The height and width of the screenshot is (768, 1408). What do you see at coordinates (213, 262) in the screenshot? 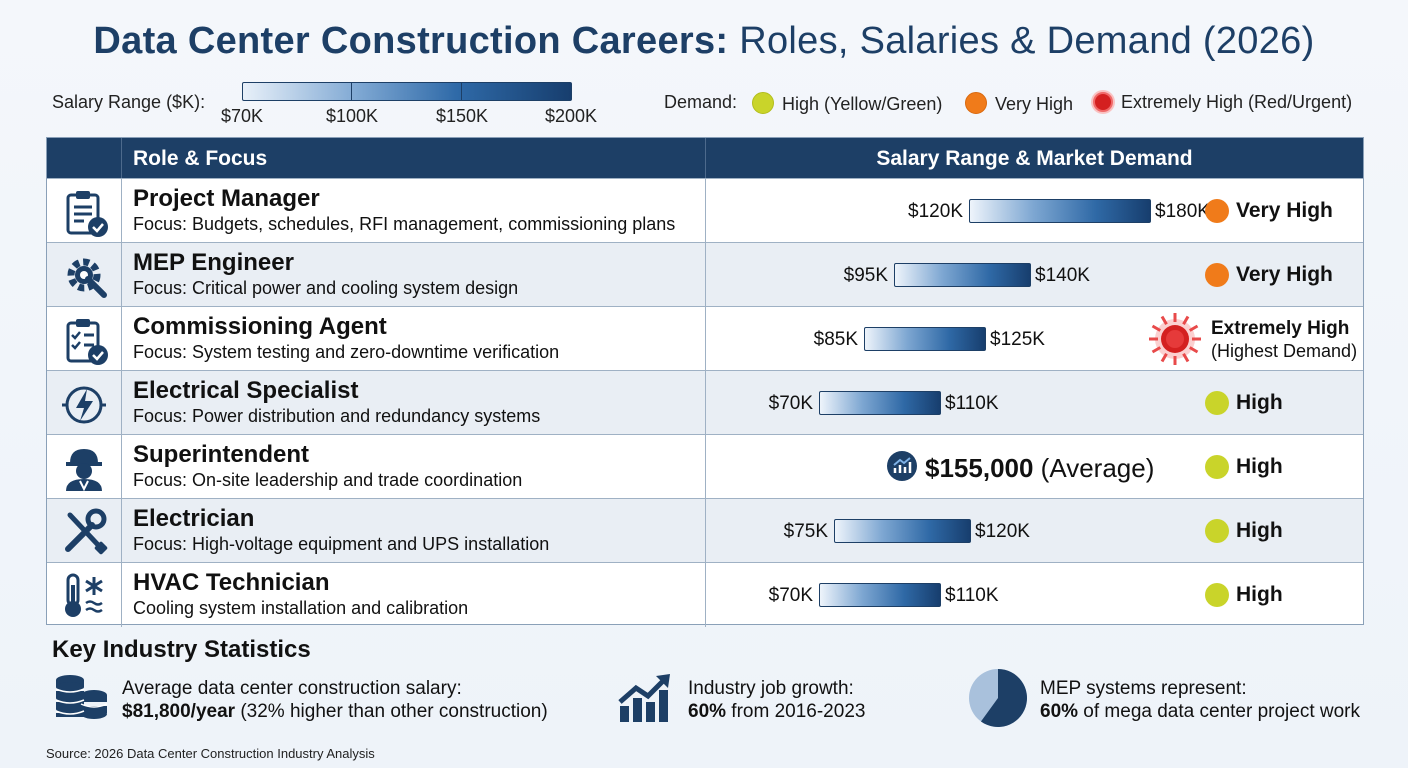
I see `role-title: MEP Engineer` at bounding box center [213, 262].